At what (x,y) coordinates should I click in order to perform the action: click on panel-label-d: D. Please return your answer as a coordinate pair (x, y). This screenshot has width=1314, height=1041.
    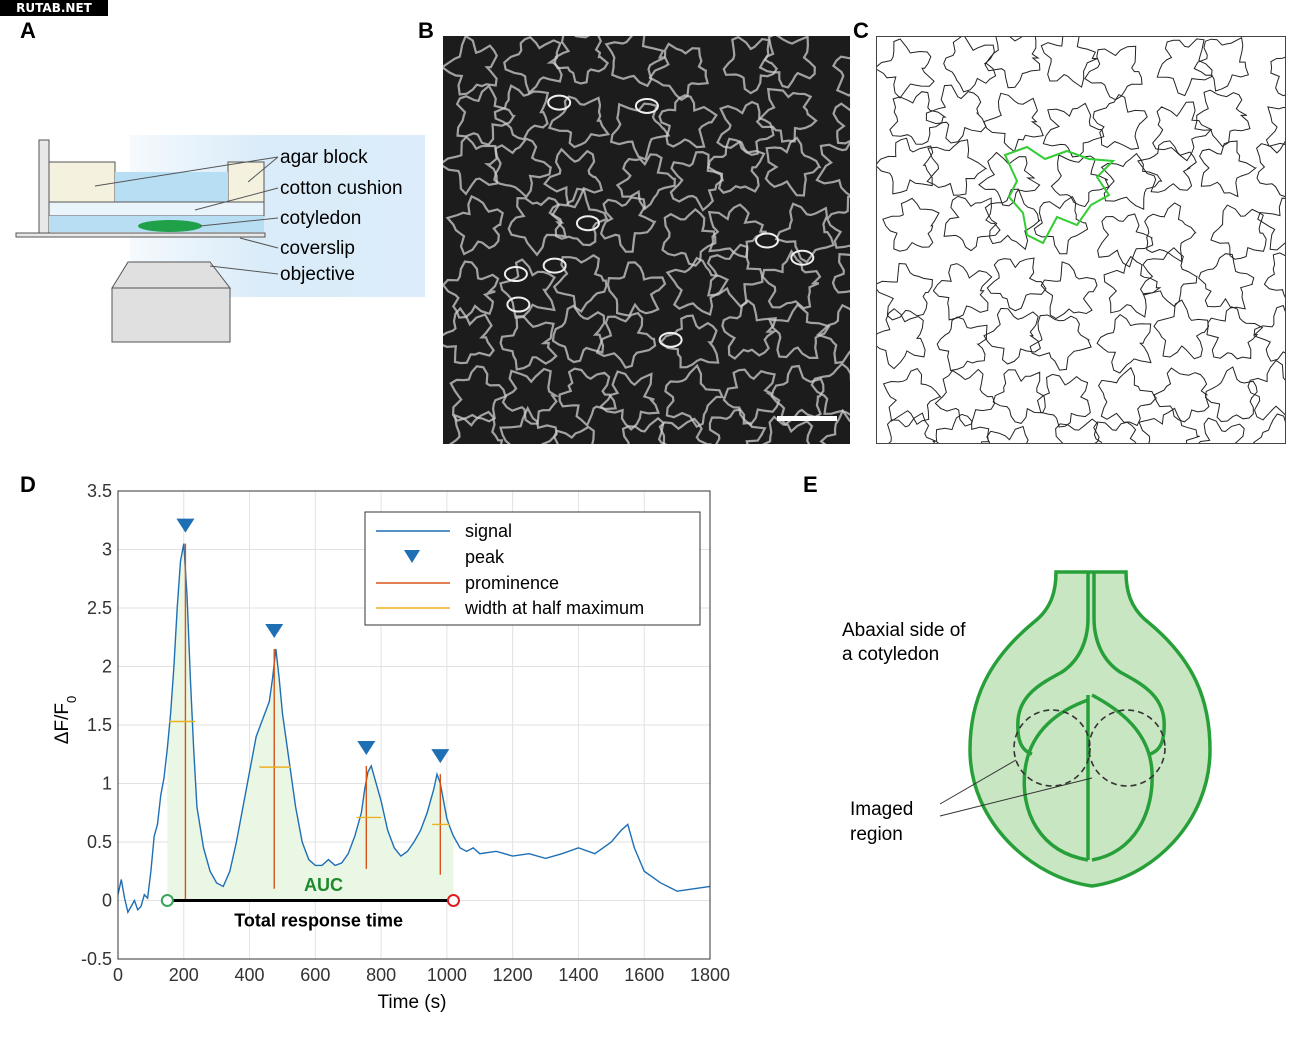
    Looking at the image, I should click on (28, 484).